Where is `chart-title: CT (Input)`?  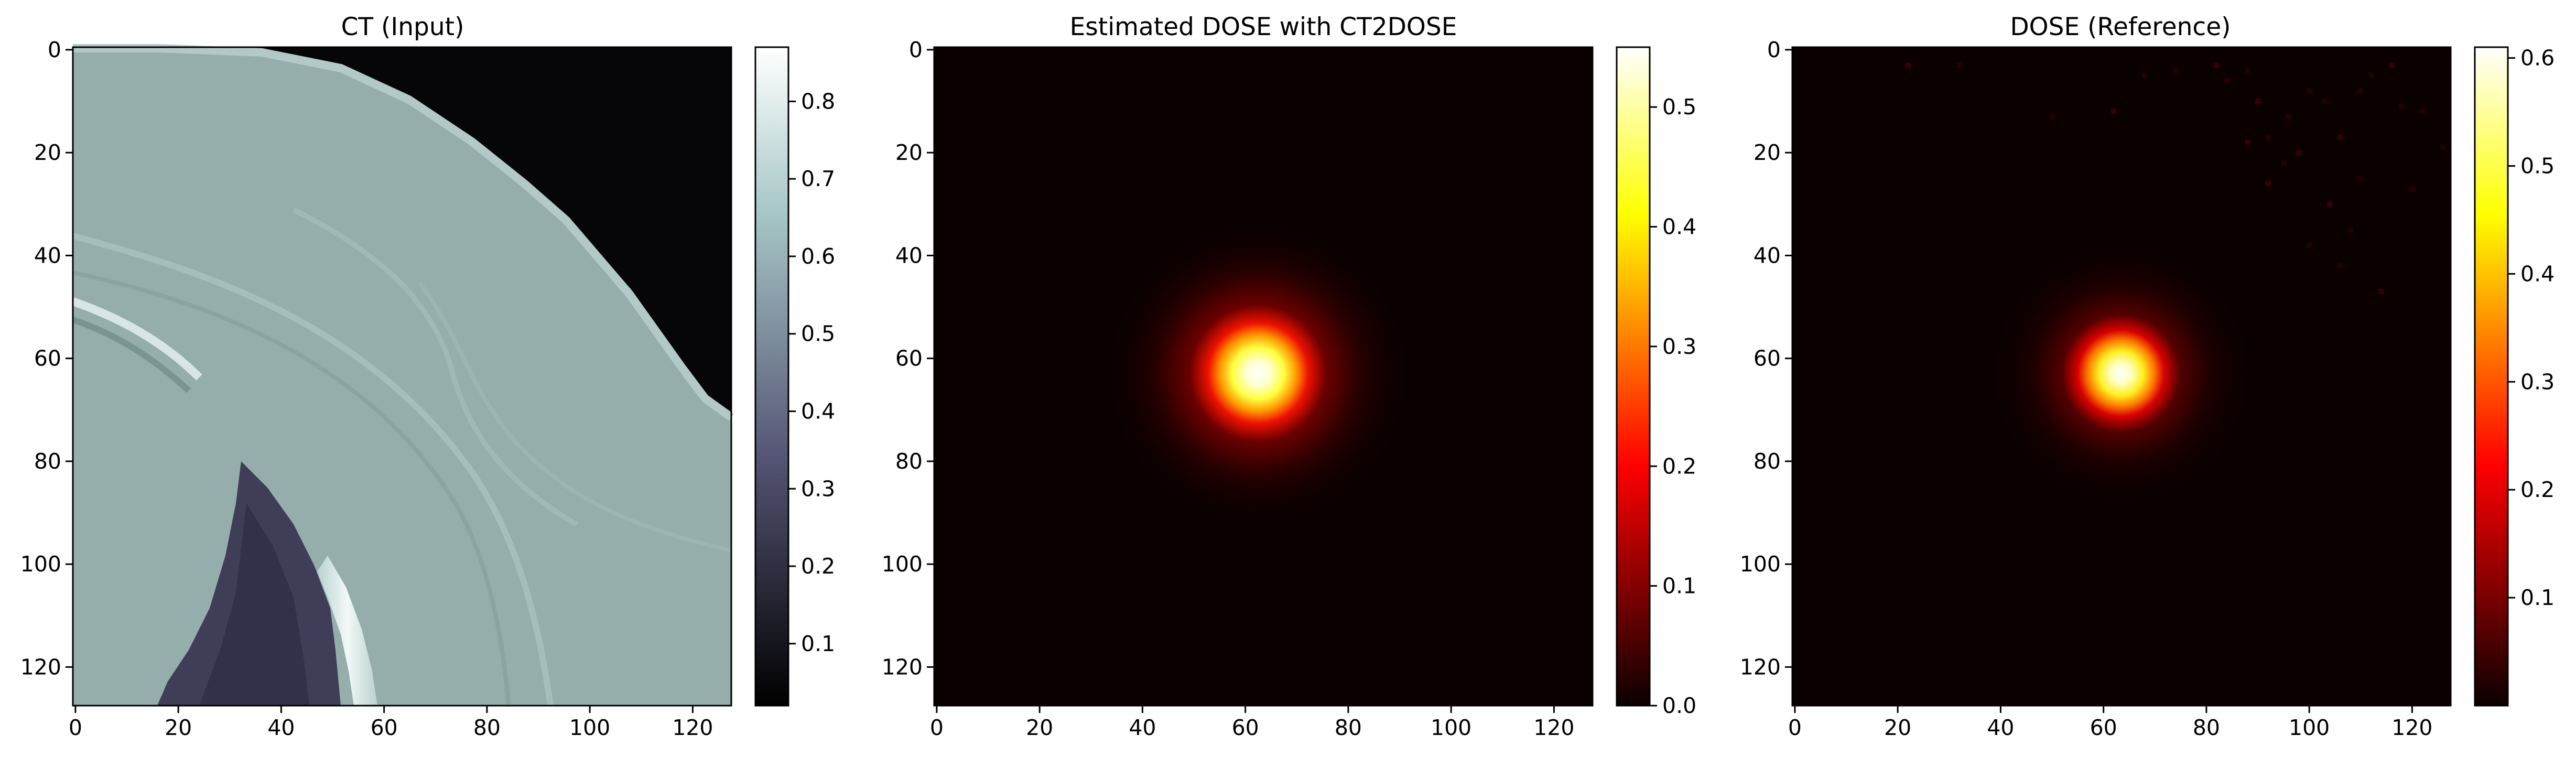 chart-title: CT (Input) is located at coordinates (402, 27).